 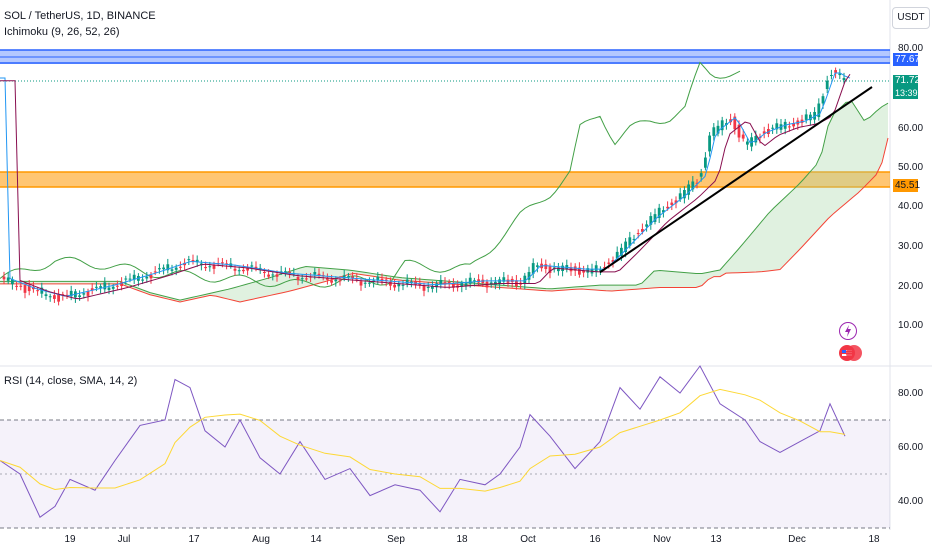 What do you see at coordinates (71, 381) in the screenshot?
I see `rsi-legend: RSI (14, close, SMA, 14, 2)` at bounding box center [71, 381].